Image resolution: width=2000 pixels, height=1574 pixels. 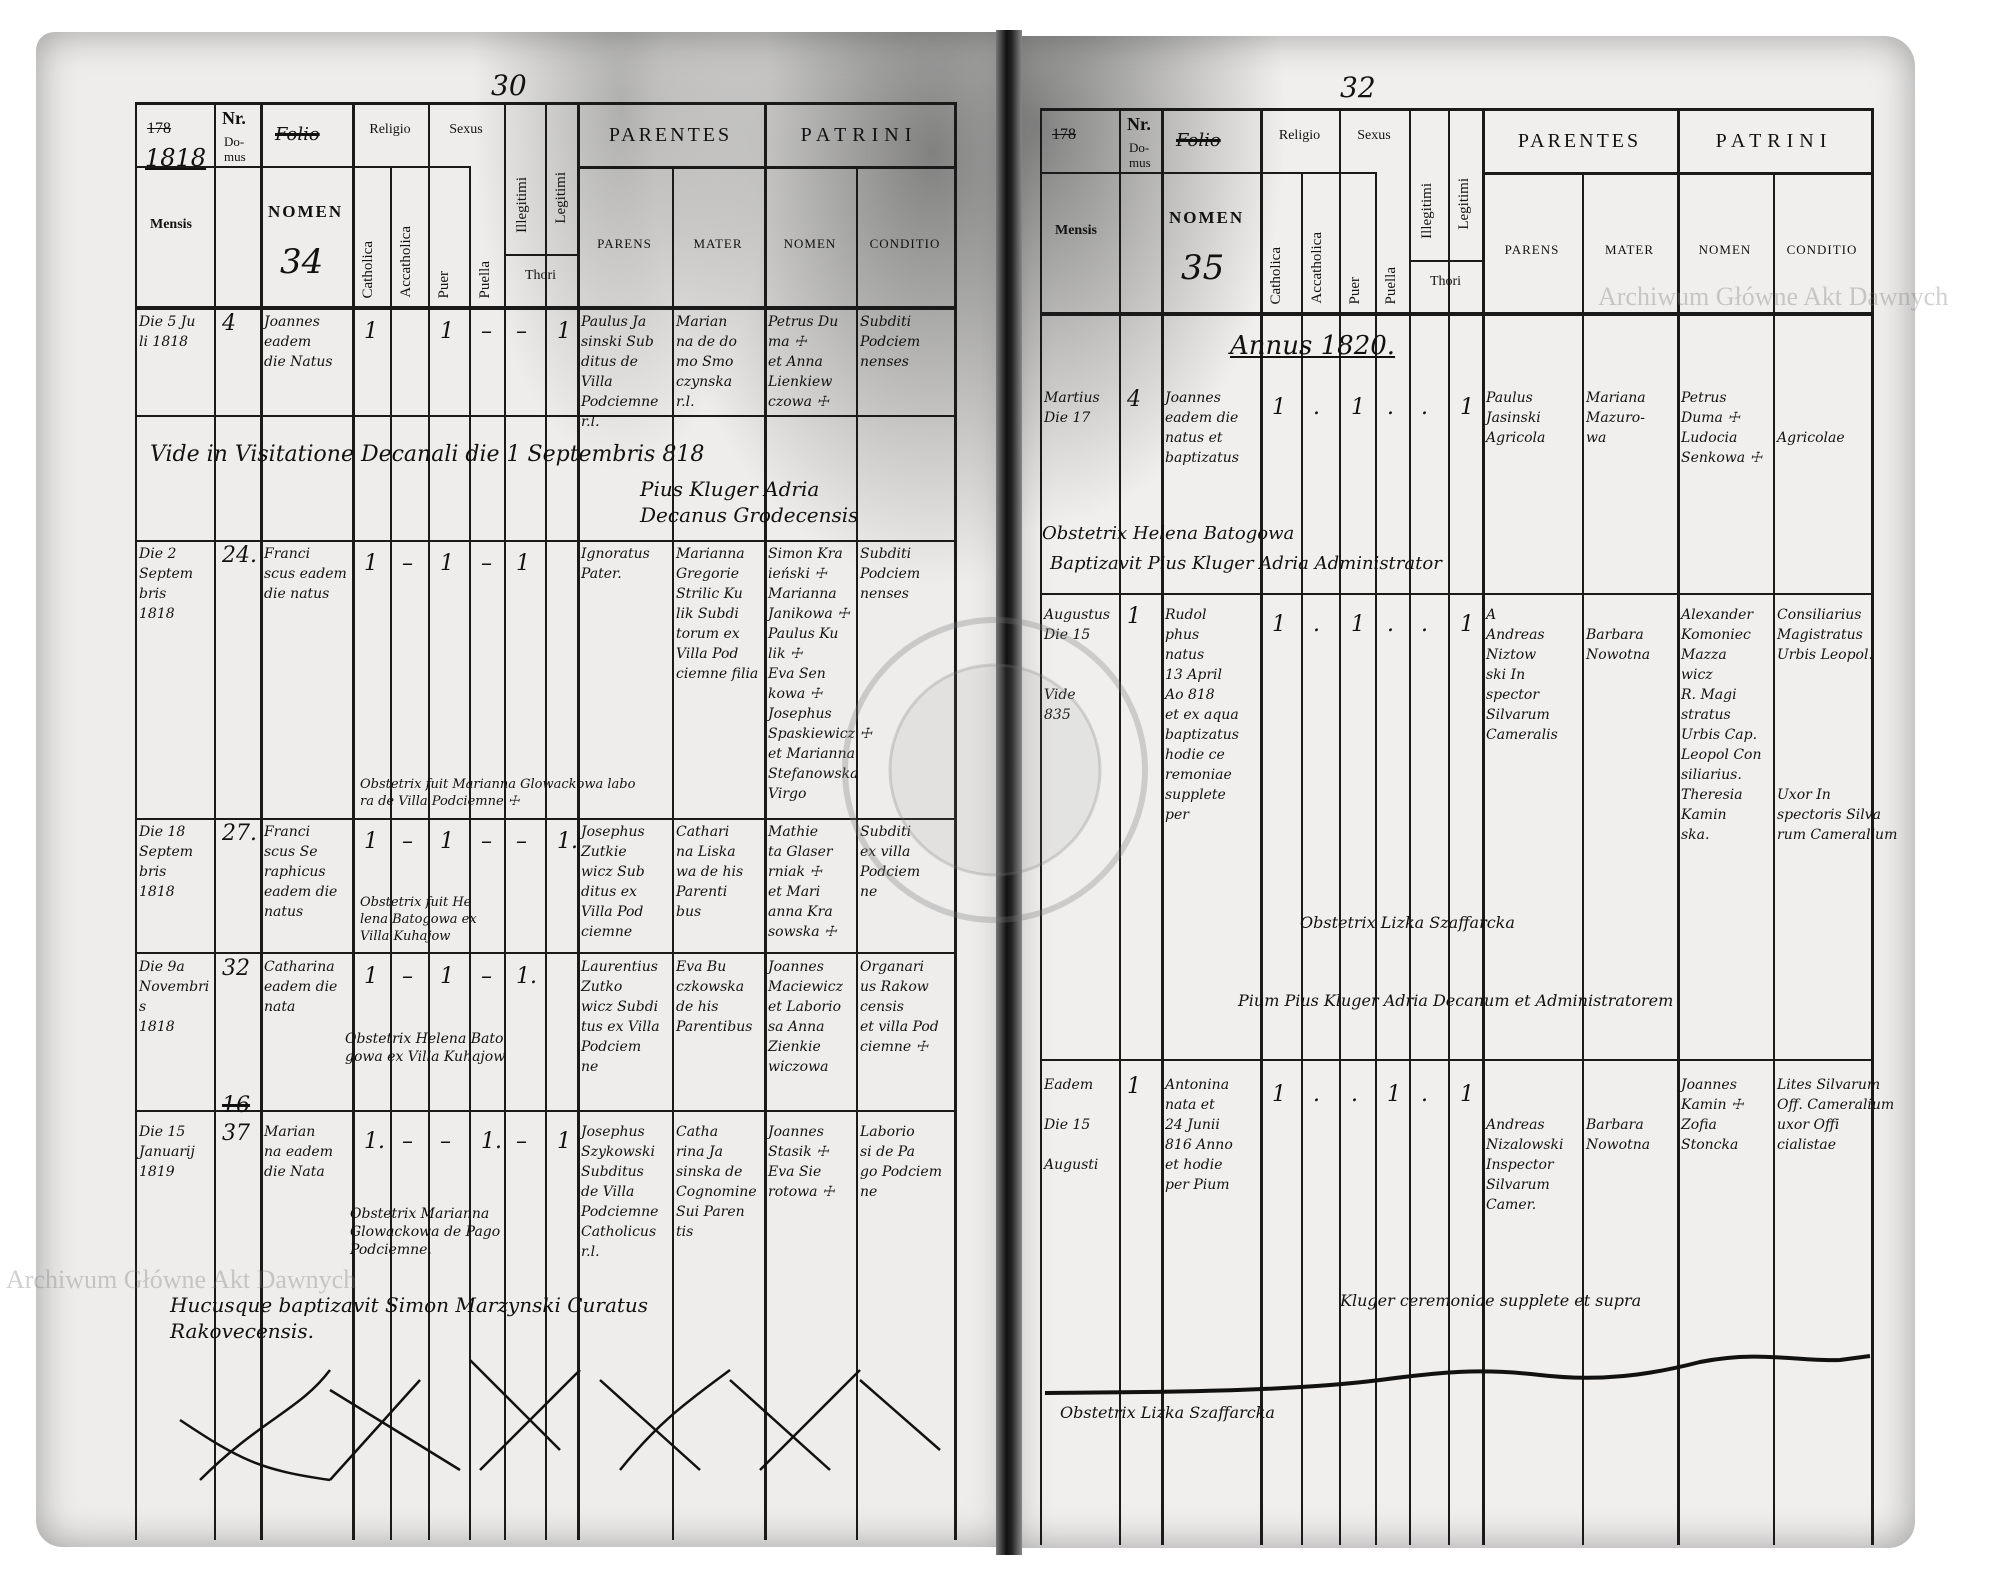 I want to click on entry-domus-crossed: 16, so click(x=236, y=1105).